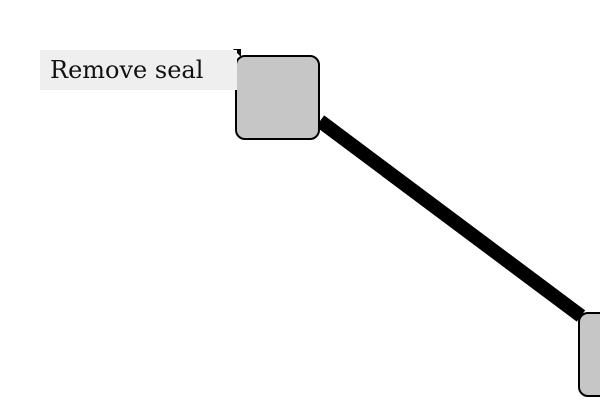 The image size is (600, 400). What do you see at coordinates (127, 70) in the screenshot?
I see `tooltip-text: Remove seal` at bounding box center [127, 70].